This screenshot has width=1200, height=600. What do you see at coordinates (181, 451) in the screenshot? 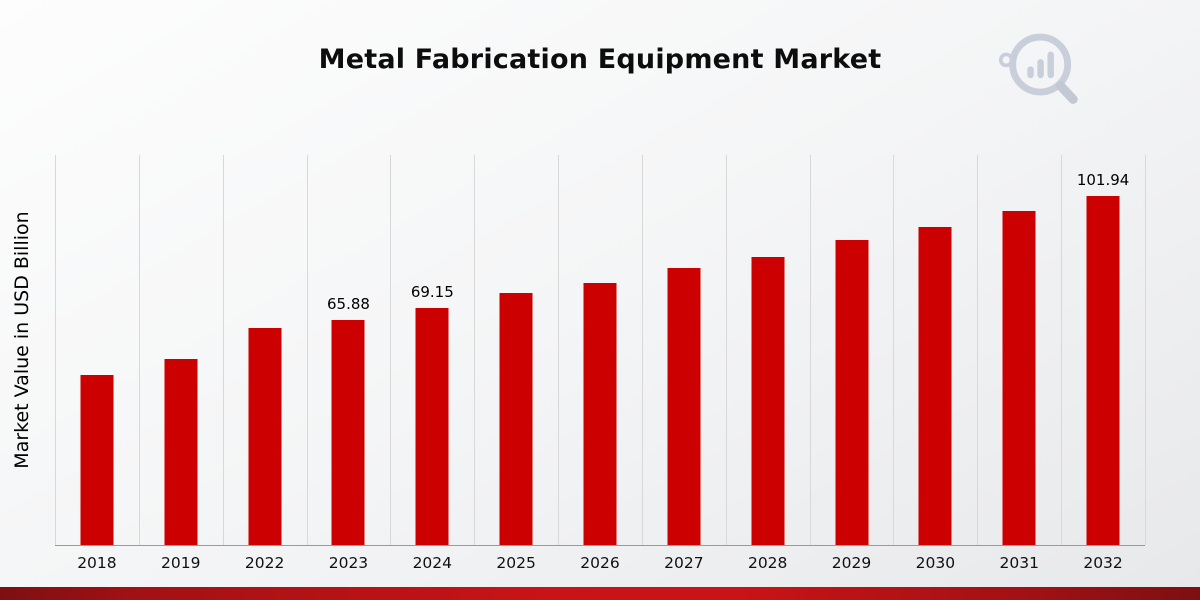
I see `bar-2019` at bounding box center [181, 451].